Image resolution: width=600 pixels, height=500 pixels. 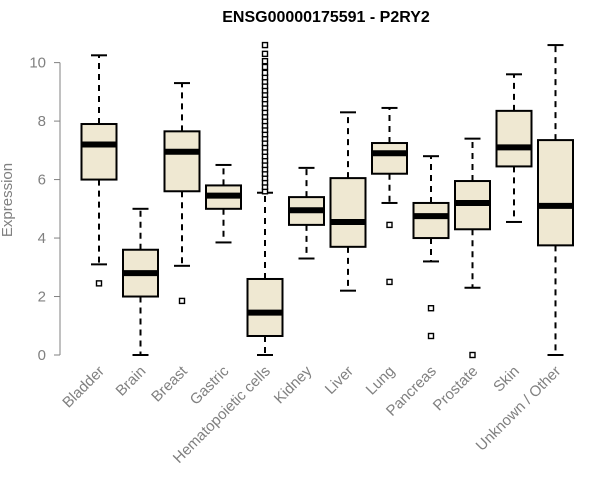 I want to click on box-gastric, so click(x=223, y=203).